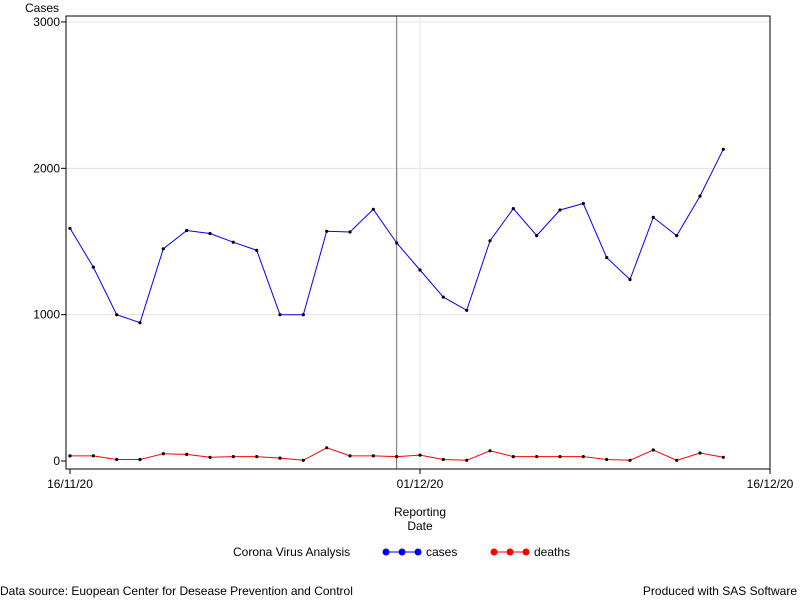 The image size is (800, 600). Describe the element at coordinates (552, 552) in the screenshot. I see `legend-label-deaths: deaths` at that location.